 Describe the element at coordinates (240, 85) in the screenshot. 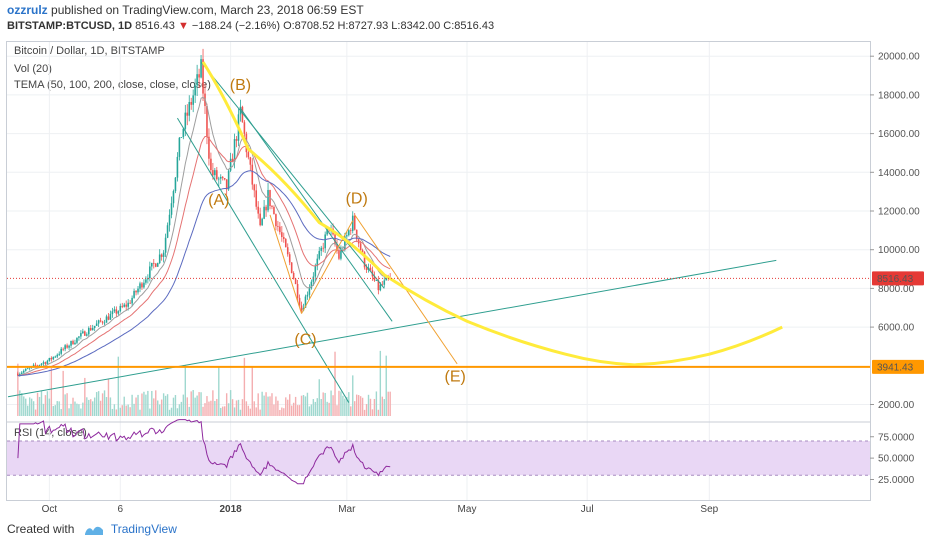

I see `wave-label: (B)` at that location.